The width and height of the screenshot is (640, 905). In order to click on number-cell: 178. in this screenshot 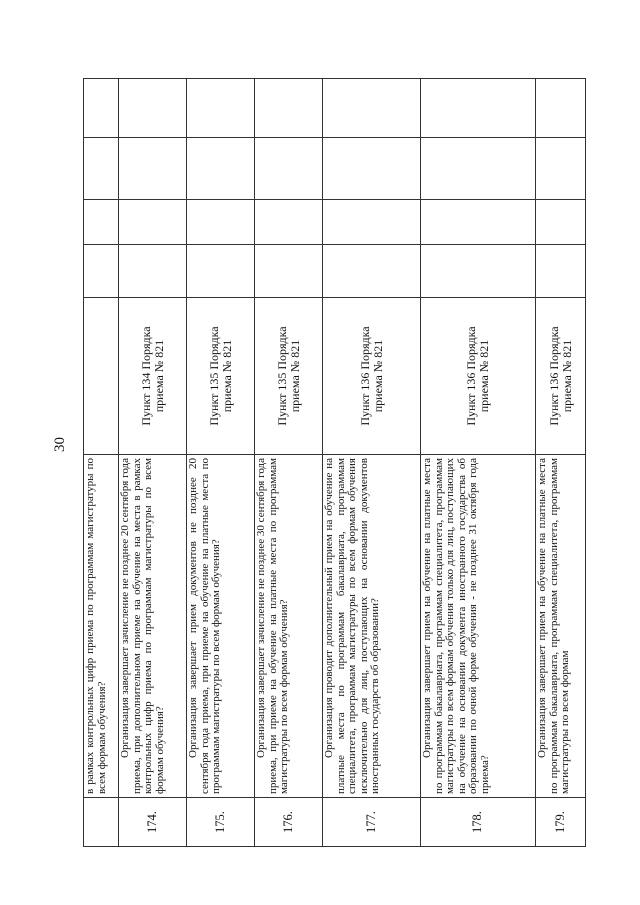, I will do `click(478, 822)`.